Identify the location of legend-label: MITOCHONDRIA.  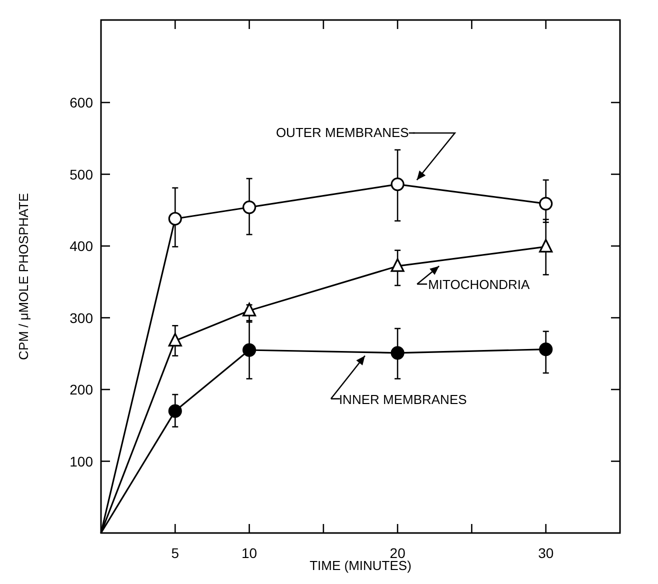
(479, 284).